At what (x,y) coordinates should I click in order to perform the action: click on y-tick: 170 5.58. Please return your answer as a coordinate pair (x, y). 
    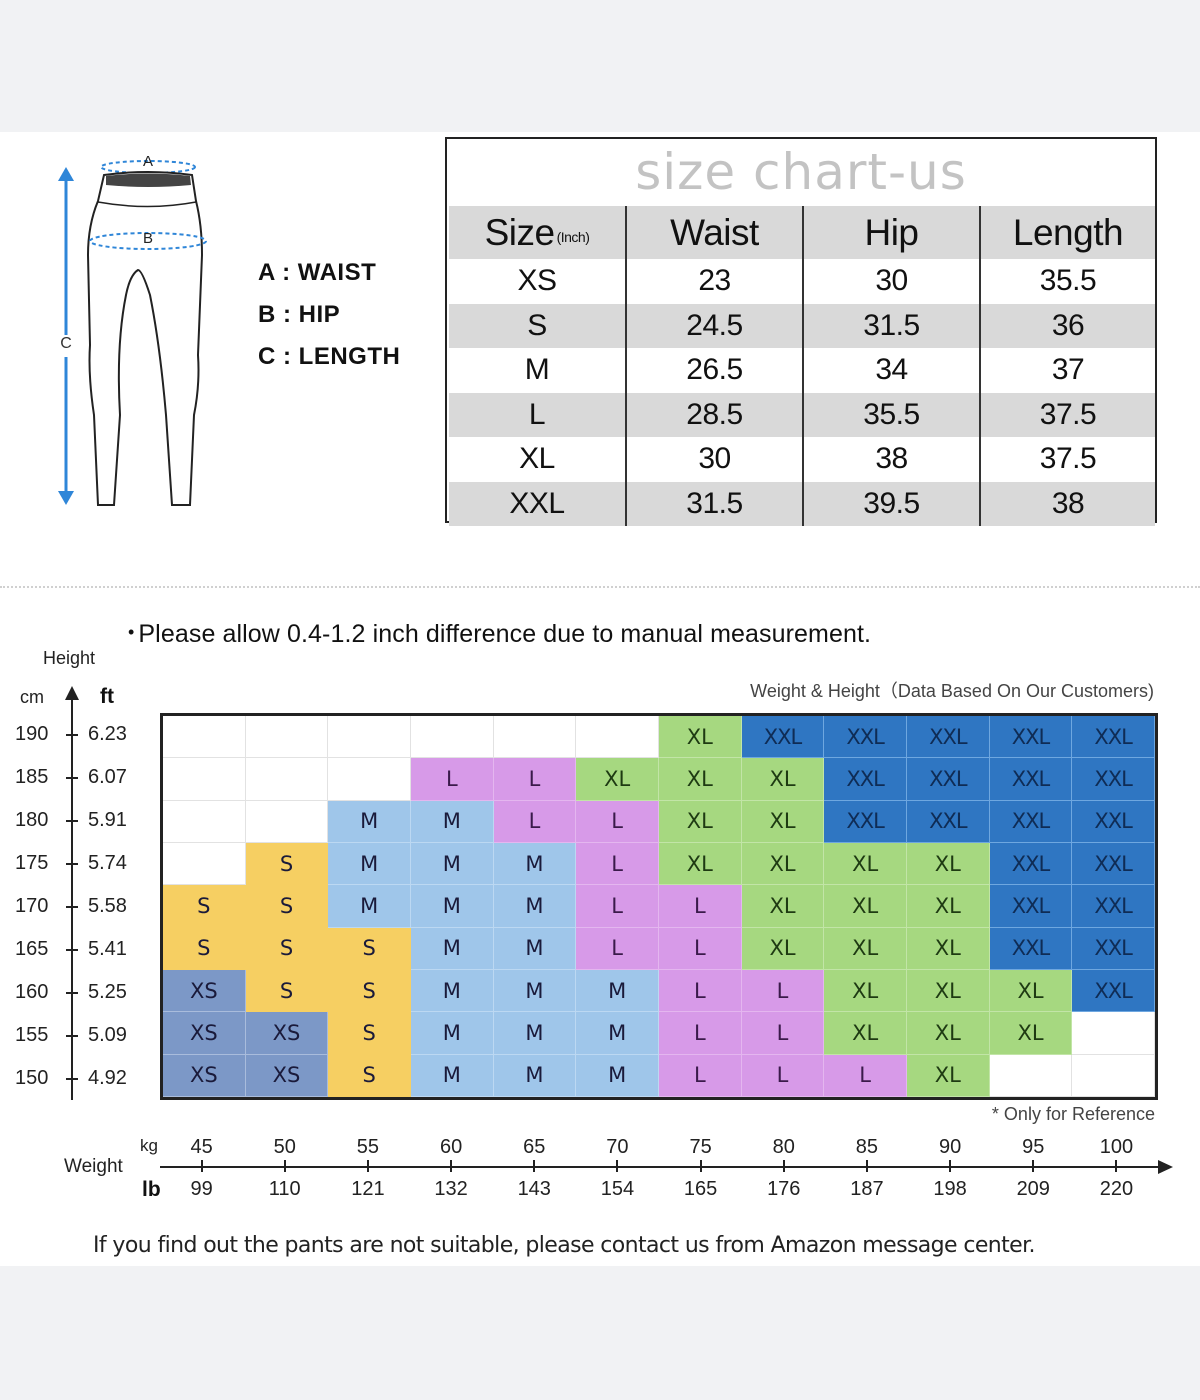
    Looking at the image, I should click on (70, 907).